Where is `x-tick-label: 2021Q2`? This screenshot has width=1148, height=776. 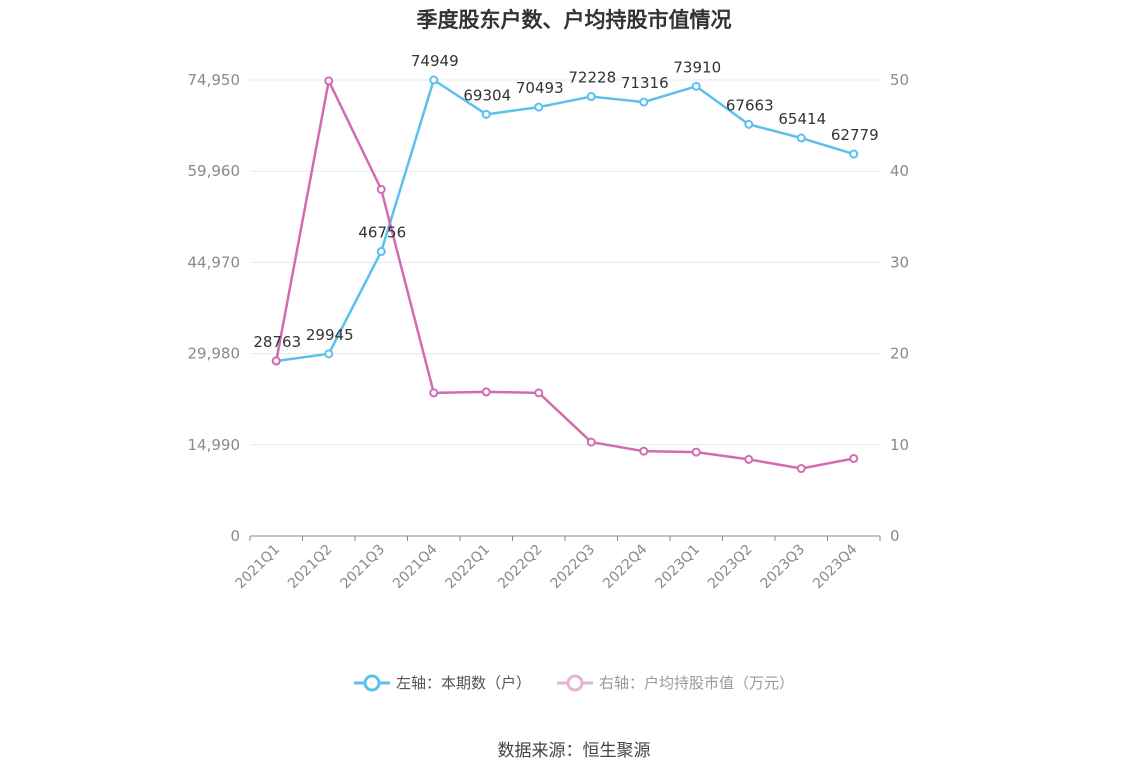
x-tick-label: 2021Q2 is located at coordinates (310, 567).